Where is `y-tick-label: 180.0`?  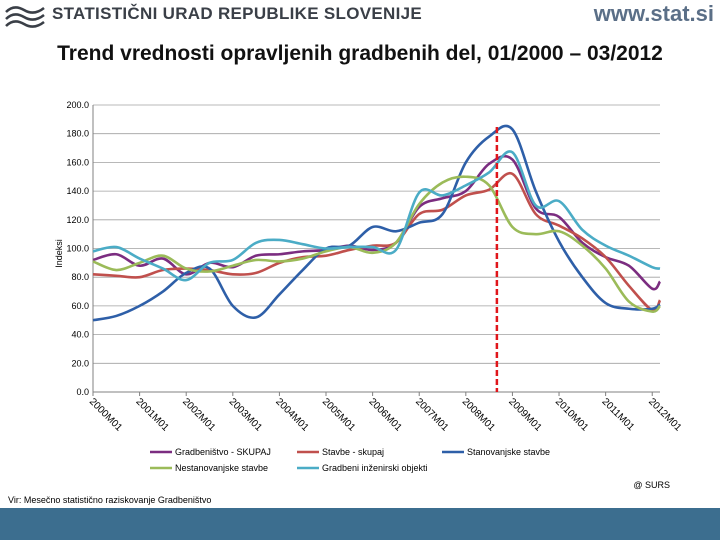 y-tick-label: 180.0 is located at coordinates (77, 134).